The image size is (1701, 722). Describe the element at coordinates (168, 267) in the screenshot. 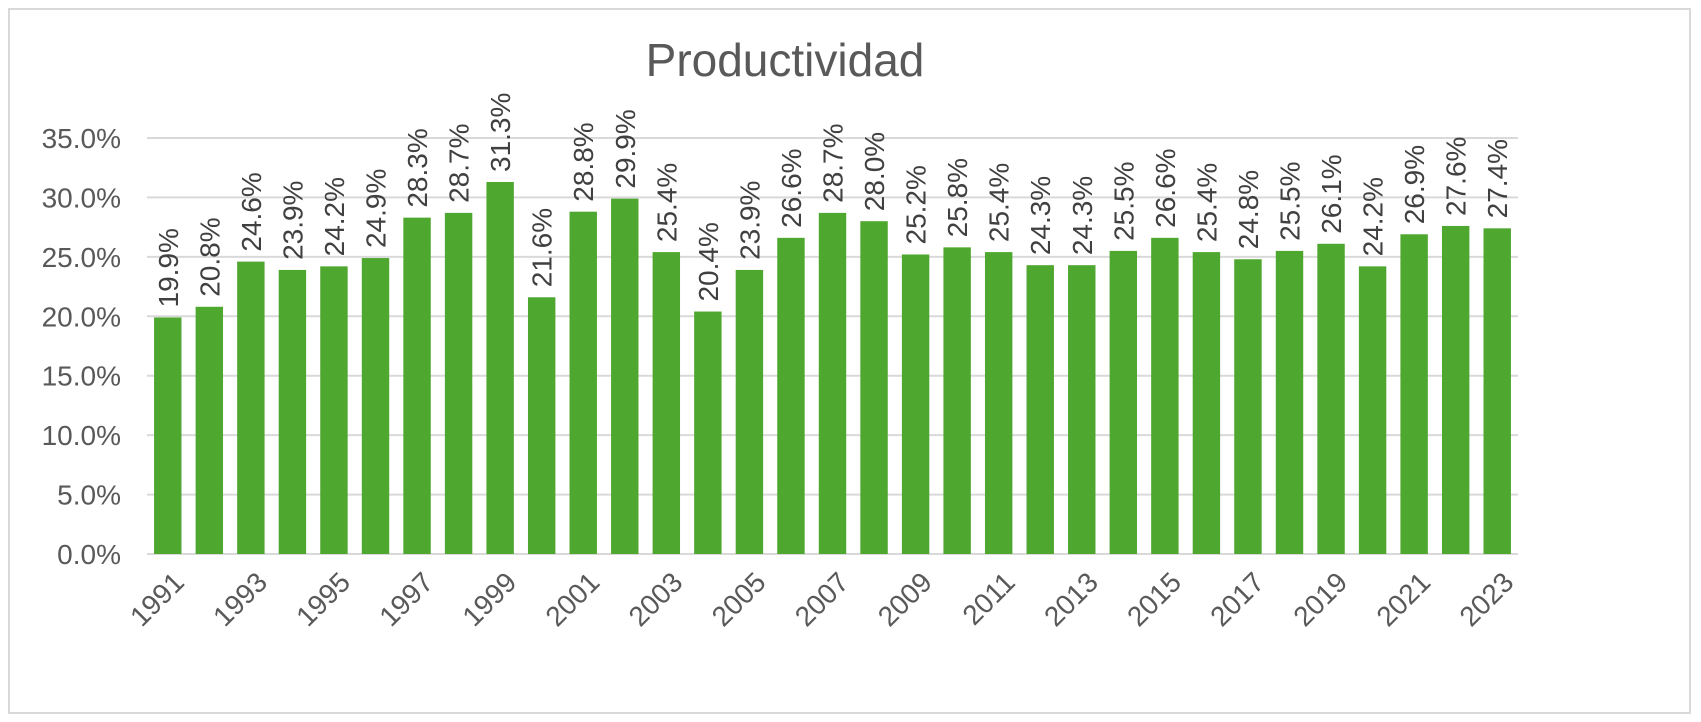

I see `data-label-1991: 19.9%` at that location.